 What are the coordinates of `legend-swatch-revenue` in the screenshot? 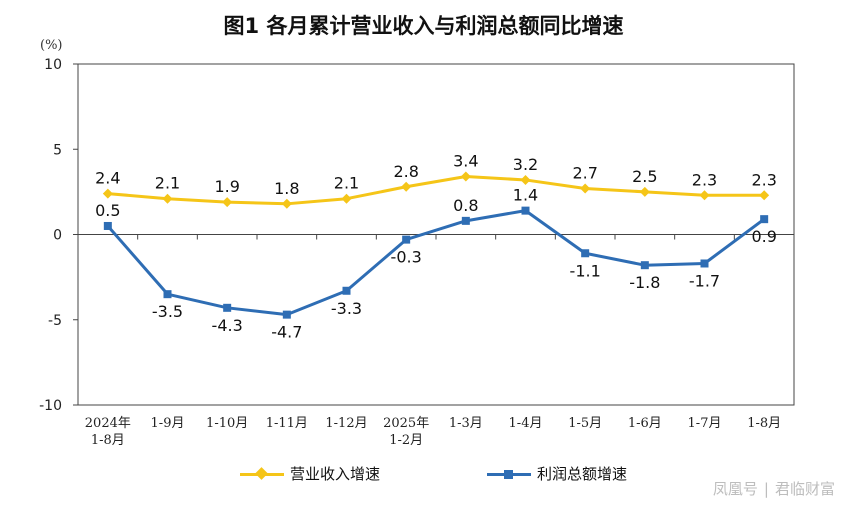 It's located at (262, 473).